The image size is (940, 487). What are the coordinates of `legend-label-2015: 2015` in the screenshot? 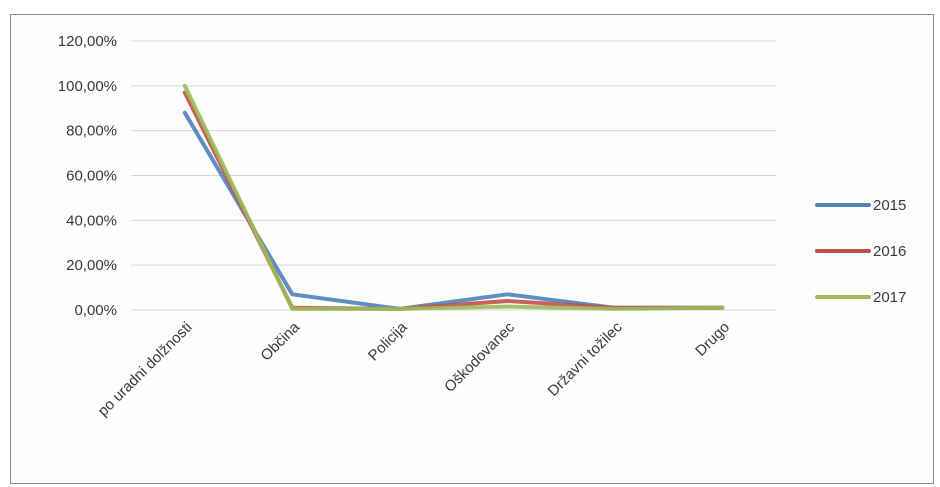 It's located at (889, 205).